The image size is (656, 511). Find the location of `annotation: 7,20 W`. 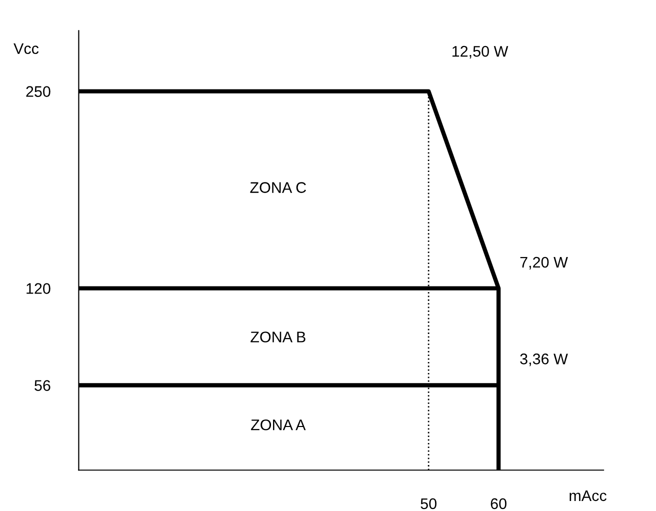

annotation: 7,20 W is located at coordinates (544, 263).